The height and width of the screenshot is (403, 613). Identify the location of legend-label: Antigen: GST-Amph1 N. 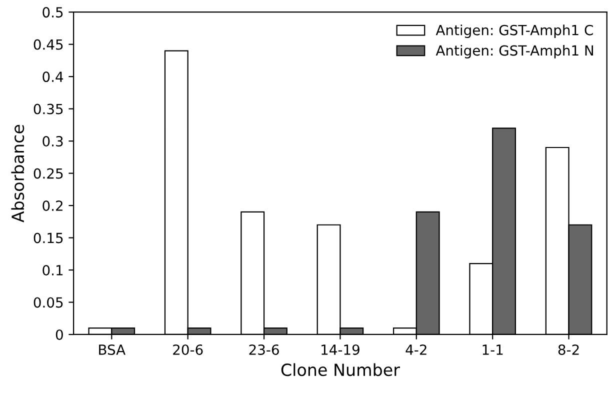
(515, 51).